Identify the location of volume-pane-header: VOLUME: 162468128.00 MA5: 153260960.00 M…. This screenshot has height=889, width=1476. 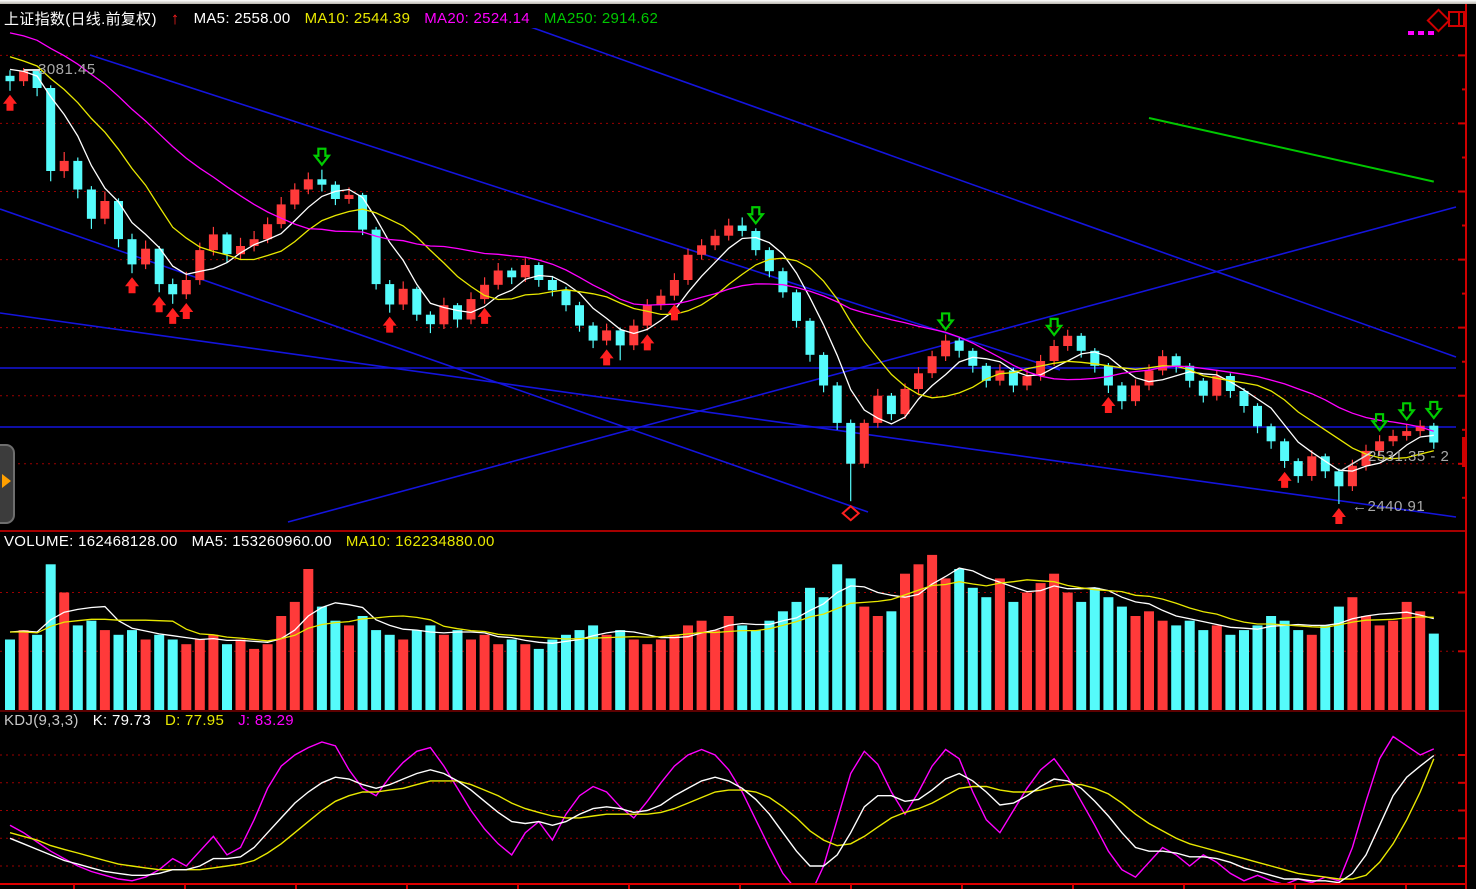
(256, 541).